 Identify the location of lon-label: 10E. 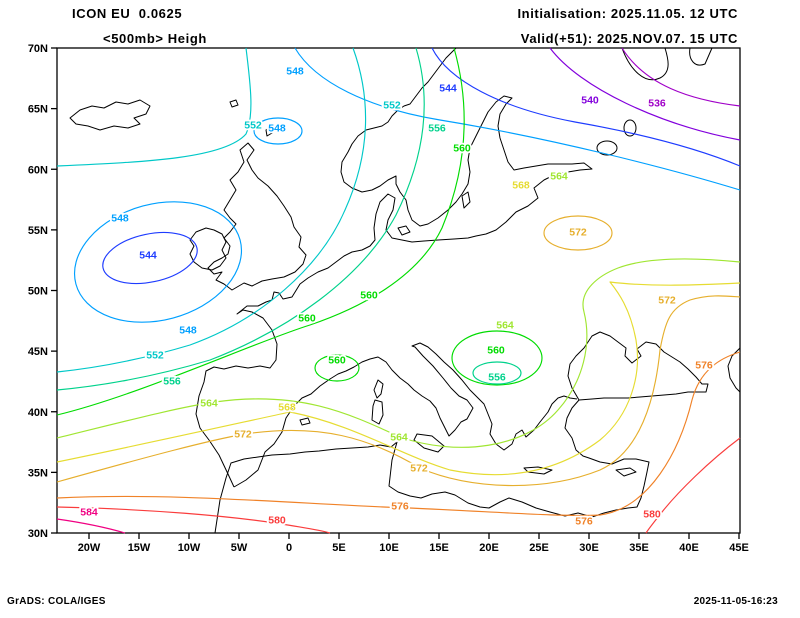
(389, 548).